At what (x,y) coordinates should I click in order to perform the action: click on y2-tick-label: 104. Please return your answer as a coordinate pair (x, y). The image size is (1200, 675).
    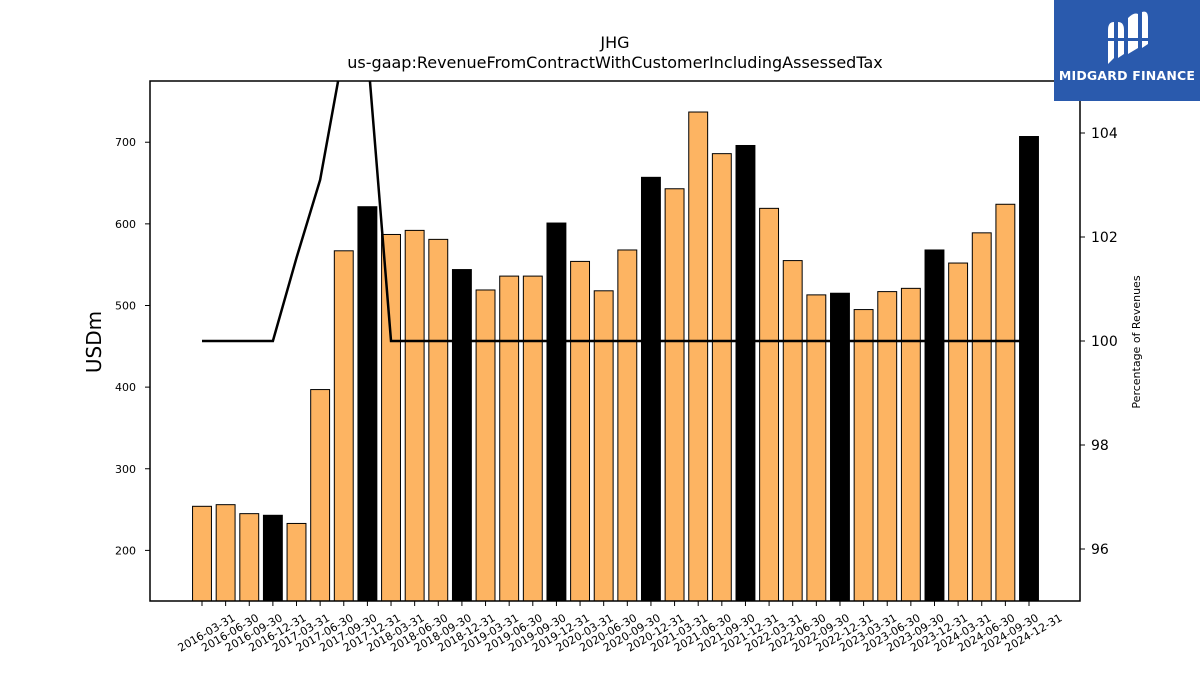
    Looking at the image, I should click on (1104, 134).